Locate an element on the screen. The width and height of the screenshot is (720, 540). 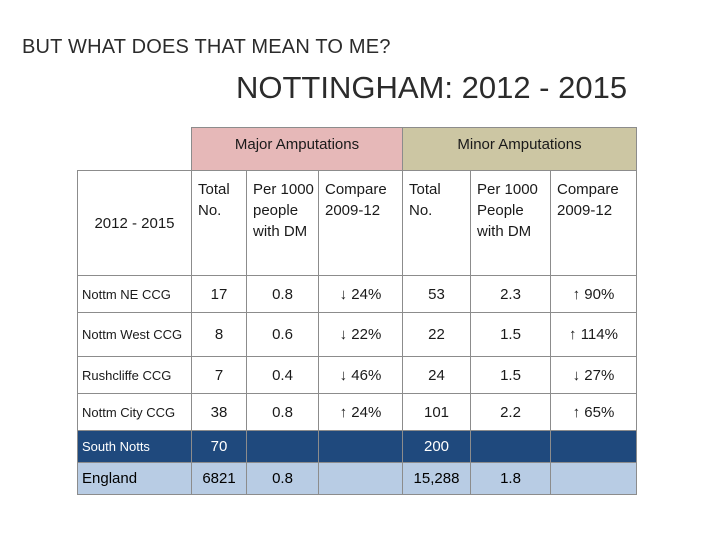
minor-total-cell: 200 is located at coordinates (436, 446).